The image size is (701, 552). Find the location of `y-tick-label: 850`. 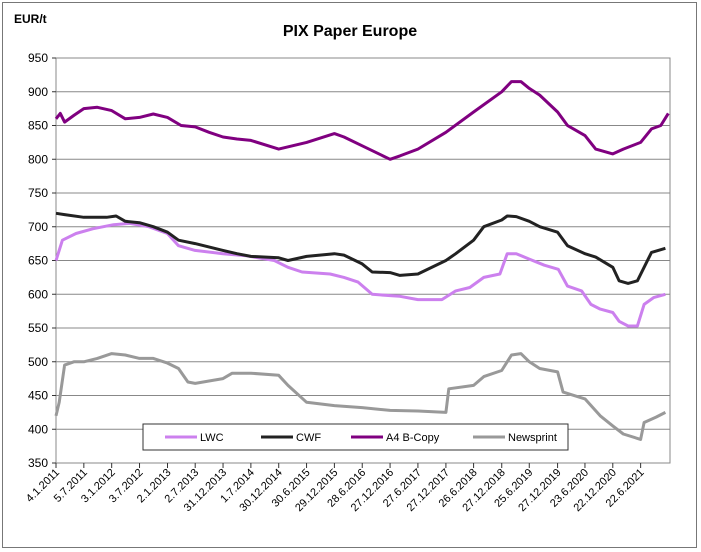

y-tick-label: 850 is located at coordinates (38, 126).